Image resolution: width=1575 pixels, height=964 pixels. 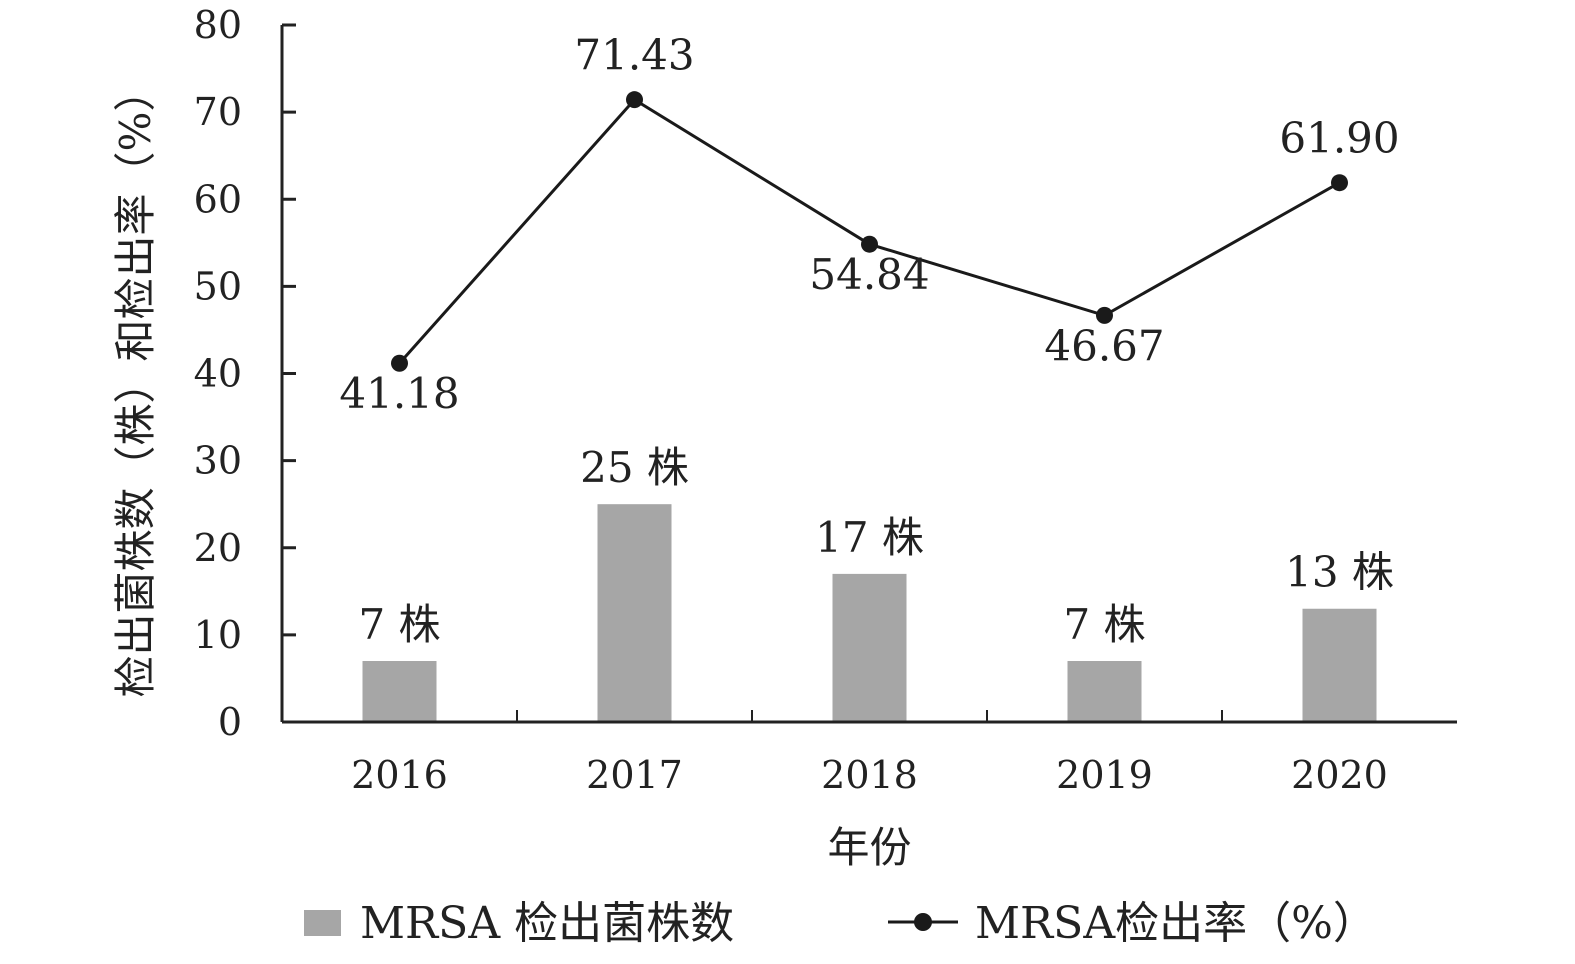 What do you see at coordinates (245, 373) in the screenshot?
I see `y-ticks: 0 10 20 30 40 50 60 70 80` at bounding box center [245, 373].